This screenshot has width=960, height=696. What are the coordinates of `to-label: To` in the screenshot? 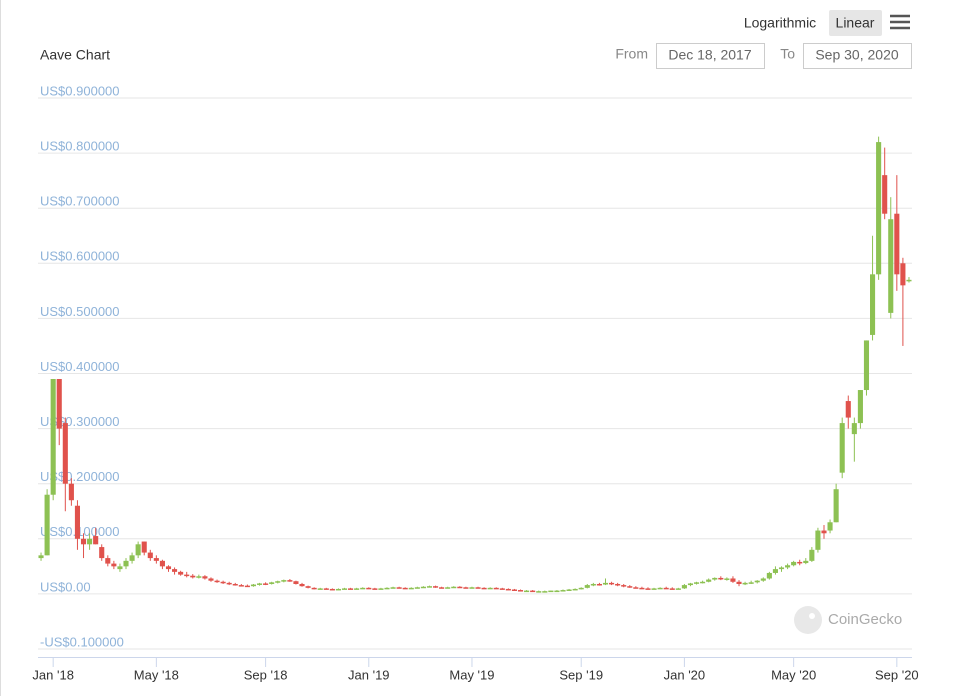 It's located at (787, 54).